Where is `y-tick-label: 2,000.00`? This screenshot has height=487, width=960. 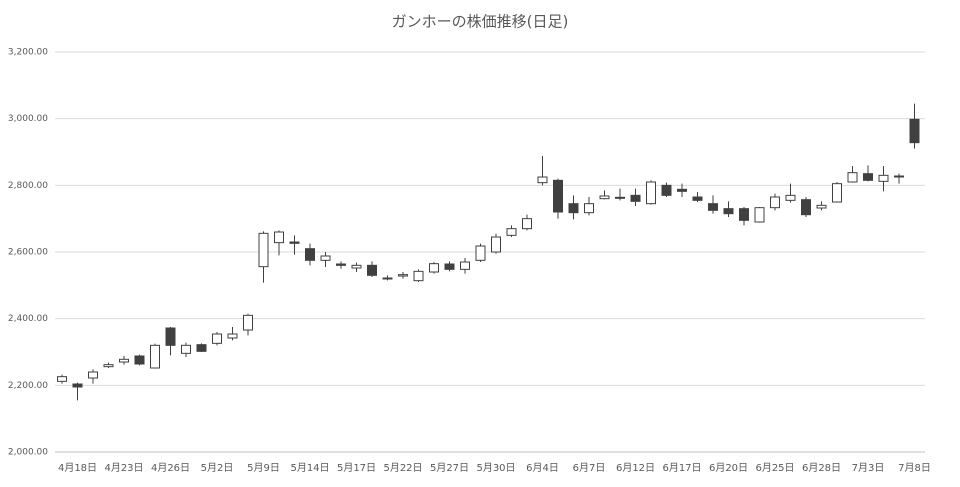
y-tick-label: 2,000.00 is located at coordinates (28, 453).